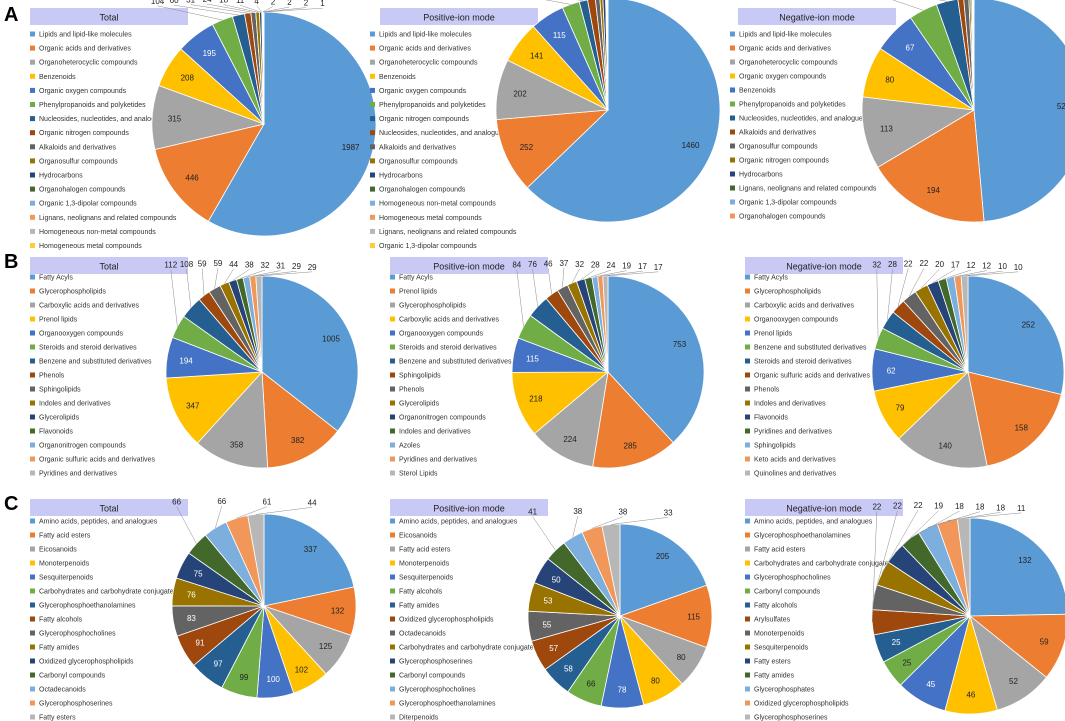 This screenshot has height=721, width=1065. What do you see at coordinates (546, 624) in the screenshot?
I see `slice-label: 55` at bounding box center [546, 624].